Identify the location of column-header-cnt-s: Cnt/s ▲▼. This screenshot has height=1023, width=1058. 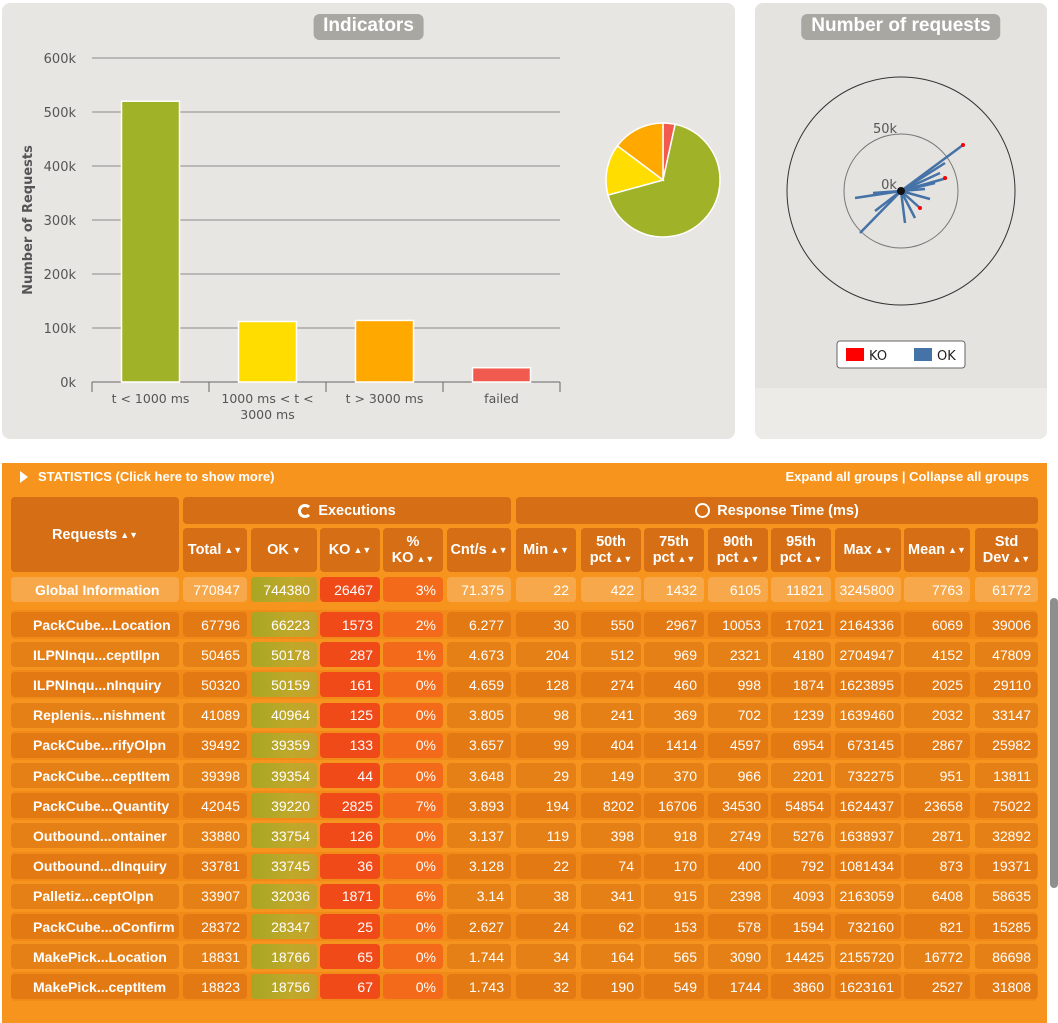
(479, 550).